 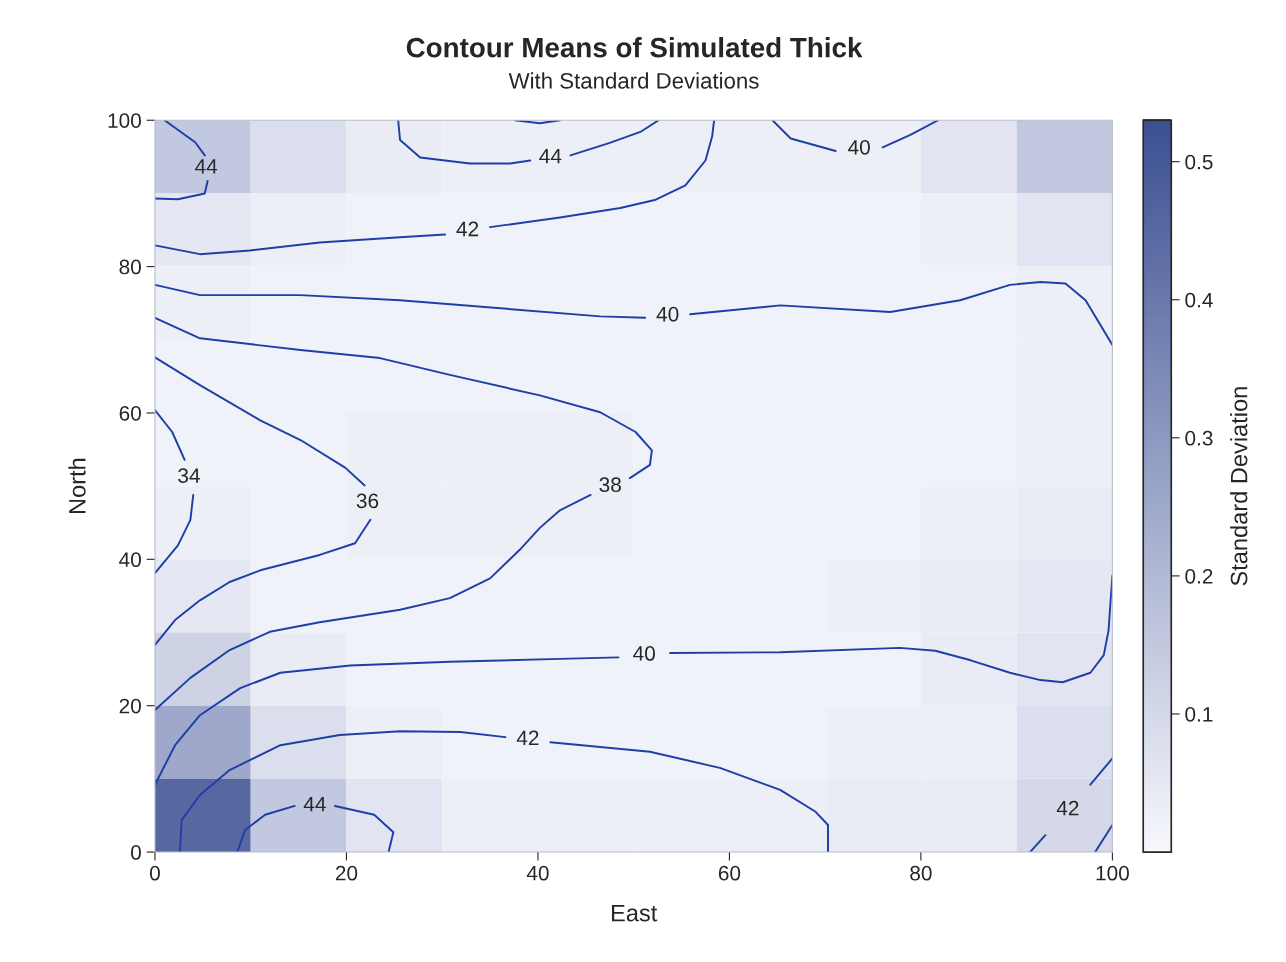 What do you see at coordinates (729, 873) in the screenshot?
I see `x-tick-label: 60` at bounding box center [729, 873].